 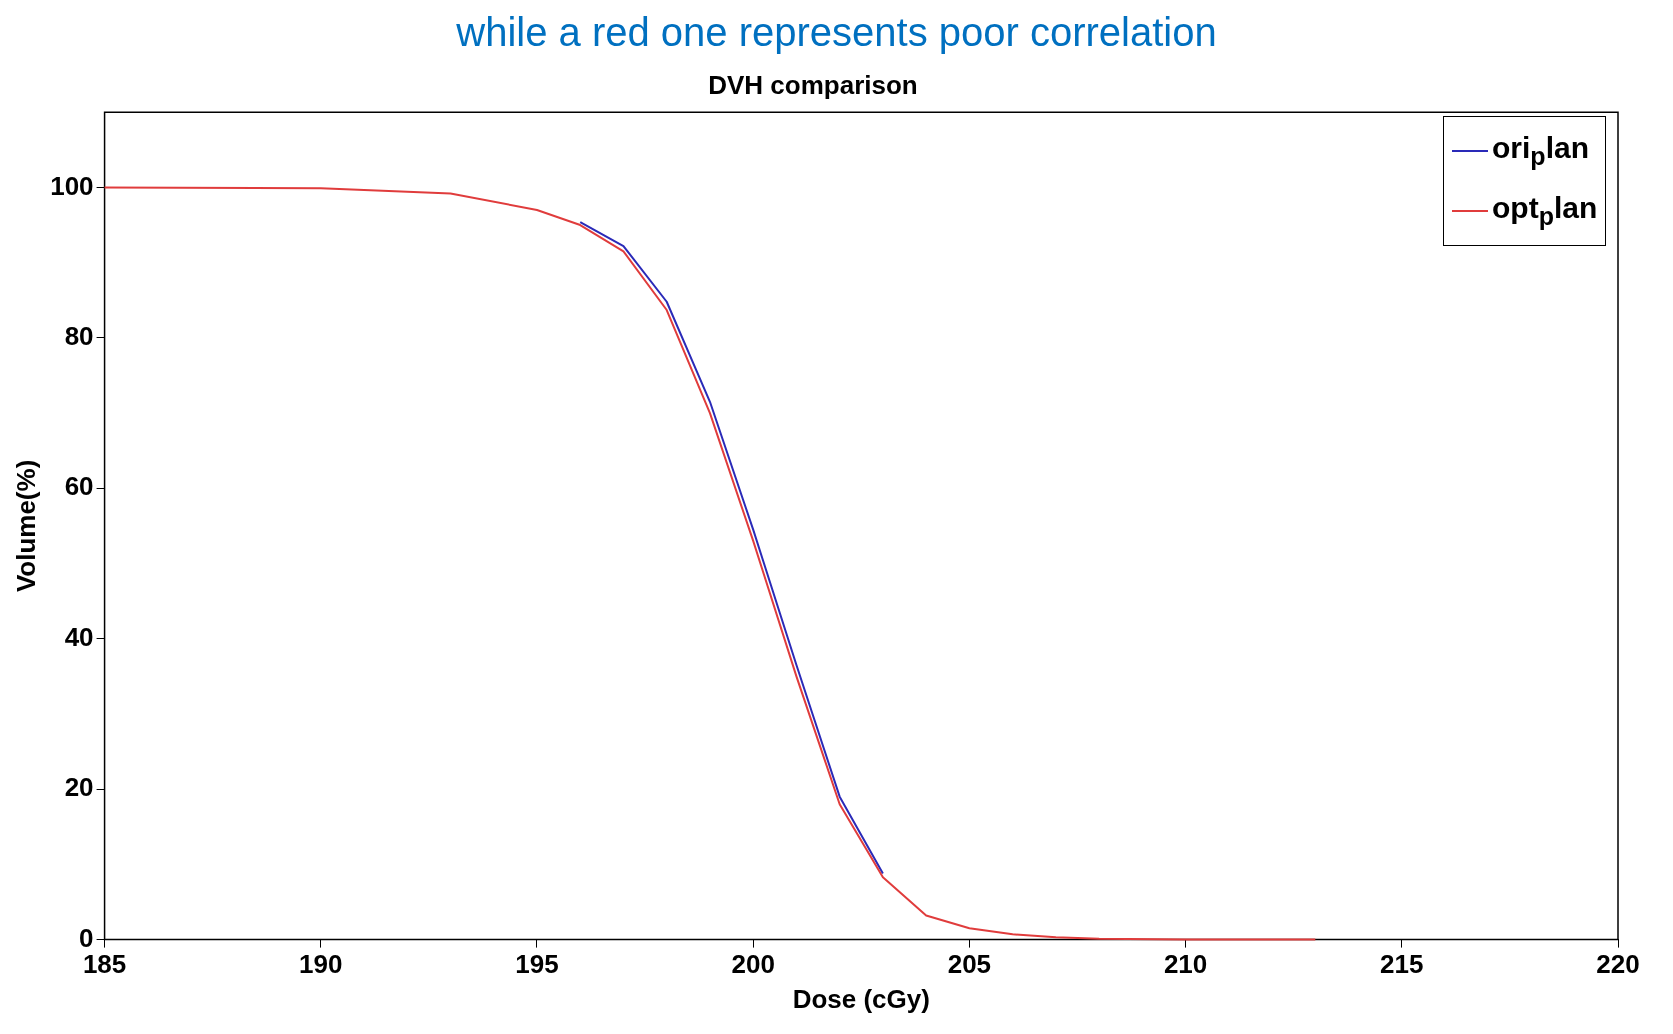 What do you see at coordinates (79, 636) in the screenshot?
I see `y-tick-label: 40` at bounding box center [79, 636].